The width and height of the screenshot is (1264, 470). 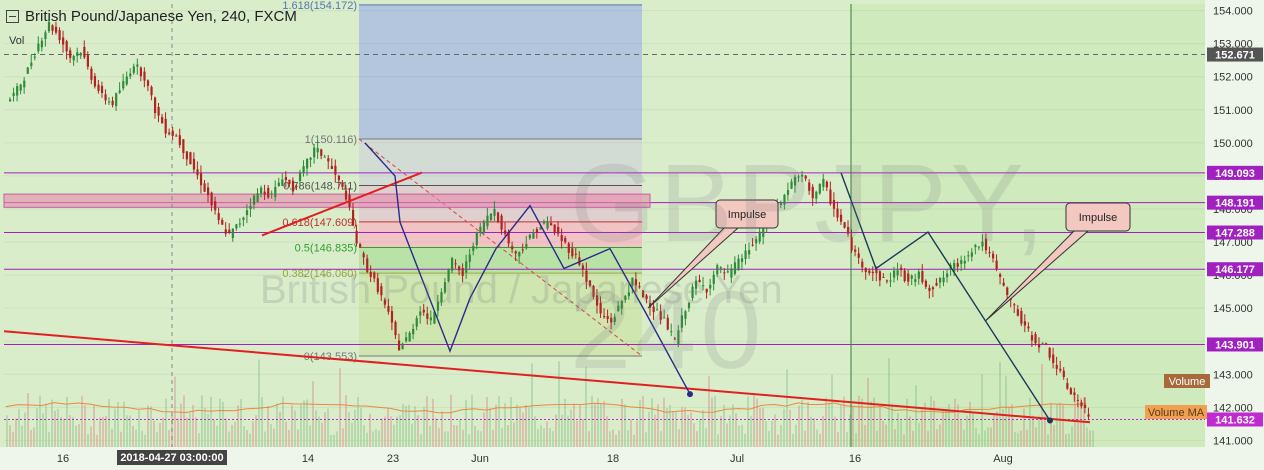 I want to click on y-tick-label: 154.000, so click(x=1233, y=12).